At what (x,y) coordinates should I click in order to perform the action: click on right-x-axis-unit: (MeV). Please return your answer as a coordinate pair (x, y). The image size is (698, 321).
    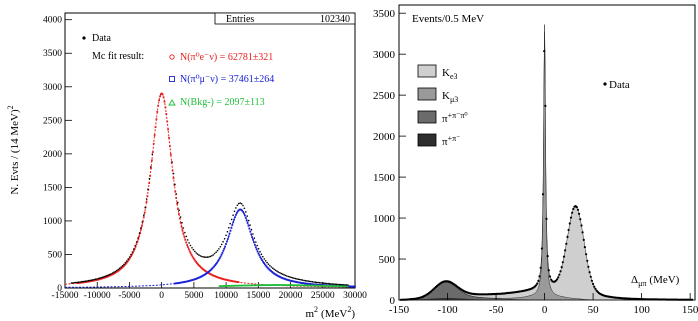
    Looking at the image, I should click on (664, 280).